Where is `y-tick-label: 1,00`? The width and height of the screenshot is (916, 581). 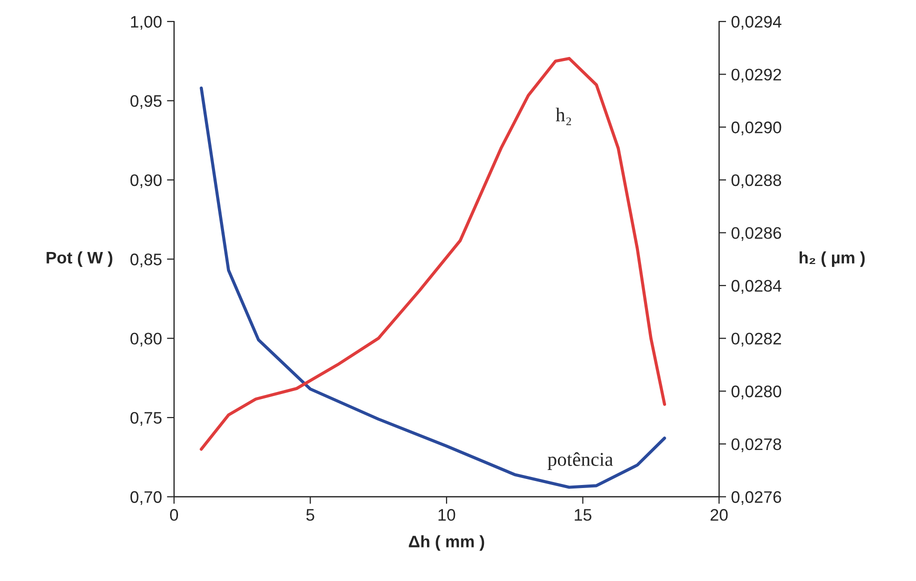 y-tick-label: 1,00 is located at coordinates (146, 23).